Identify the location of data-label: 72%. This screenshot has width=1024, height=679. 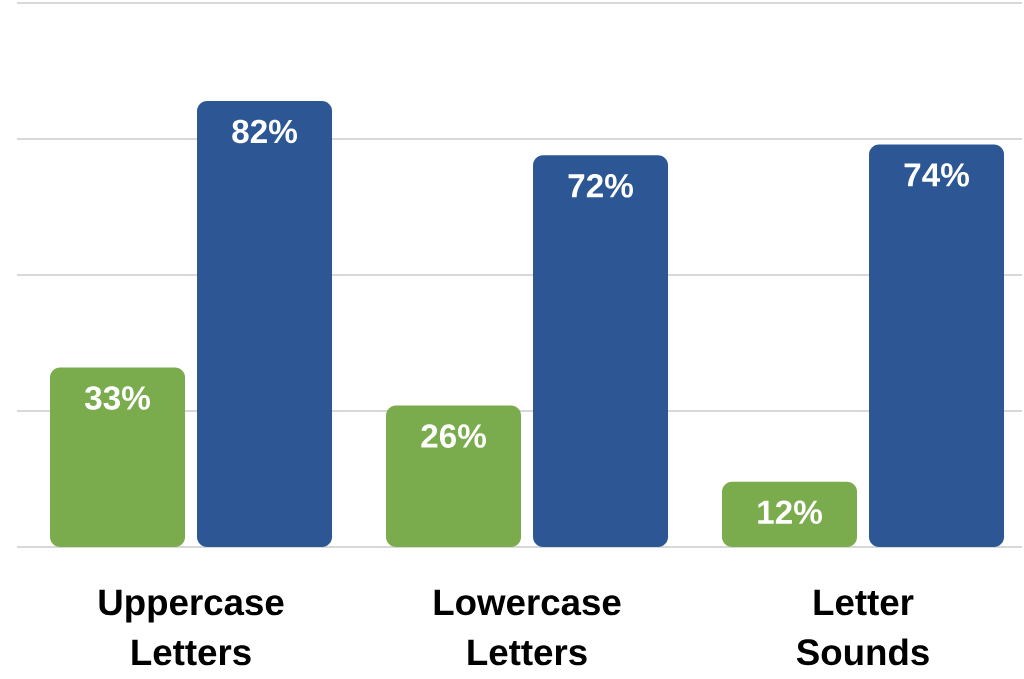
(600, 186).